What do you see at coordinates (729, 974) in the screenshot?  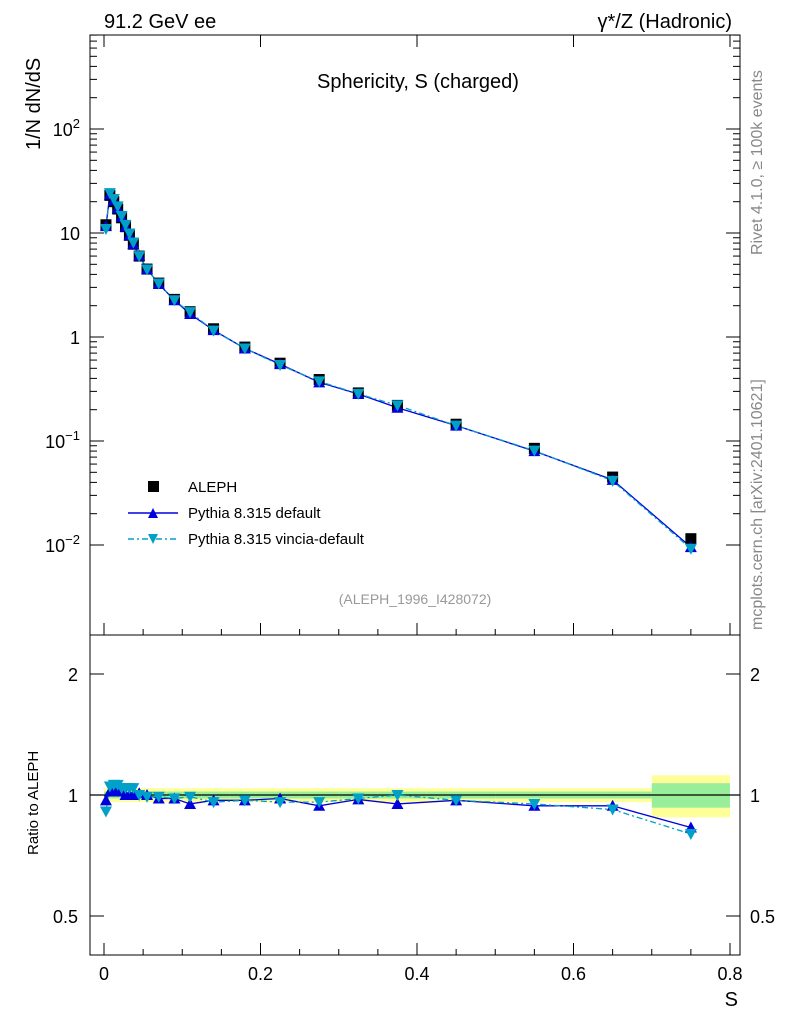 I see `x-tick-label: 0.8` at bounding box center [729, 974].